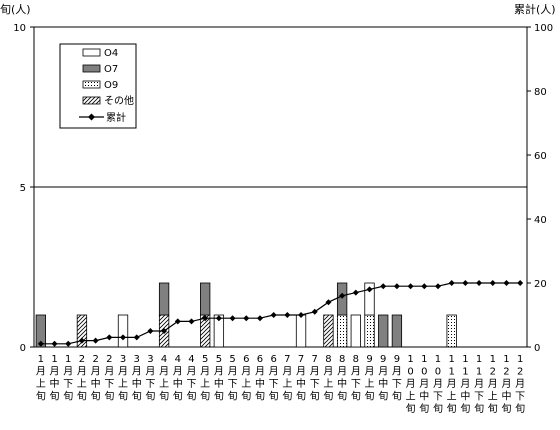  Describe the element at coordinates (111, 53) in the screenshot. I see `legend-label-o4: O4` at that location.